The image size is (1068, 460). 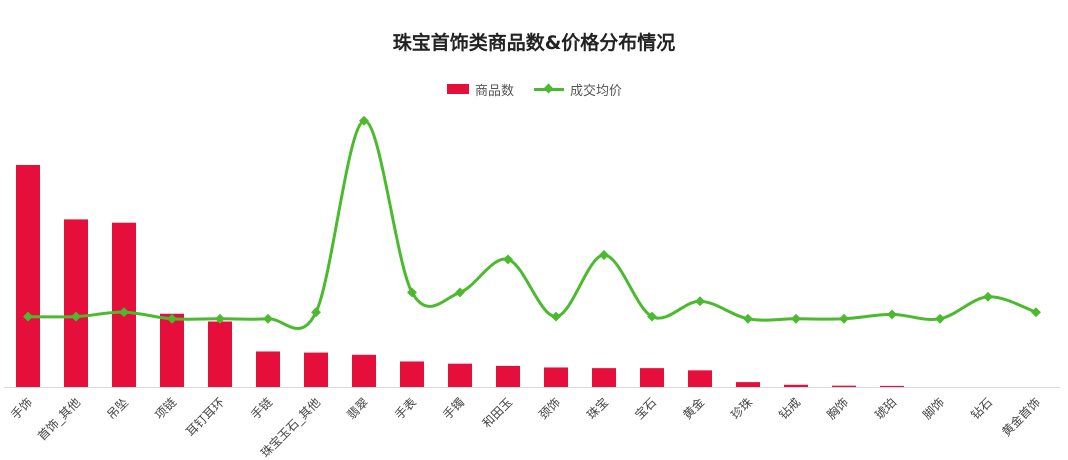 I want to click on x-tick-label: 胸饰, so click(x=838, y=409).